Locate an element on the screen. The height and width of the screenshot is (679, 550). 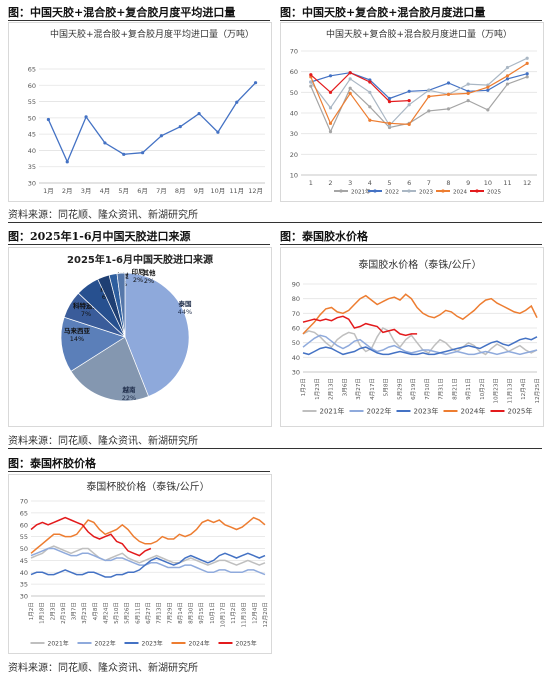
x-tick-label: 8 is located at coordinates (448, 183).